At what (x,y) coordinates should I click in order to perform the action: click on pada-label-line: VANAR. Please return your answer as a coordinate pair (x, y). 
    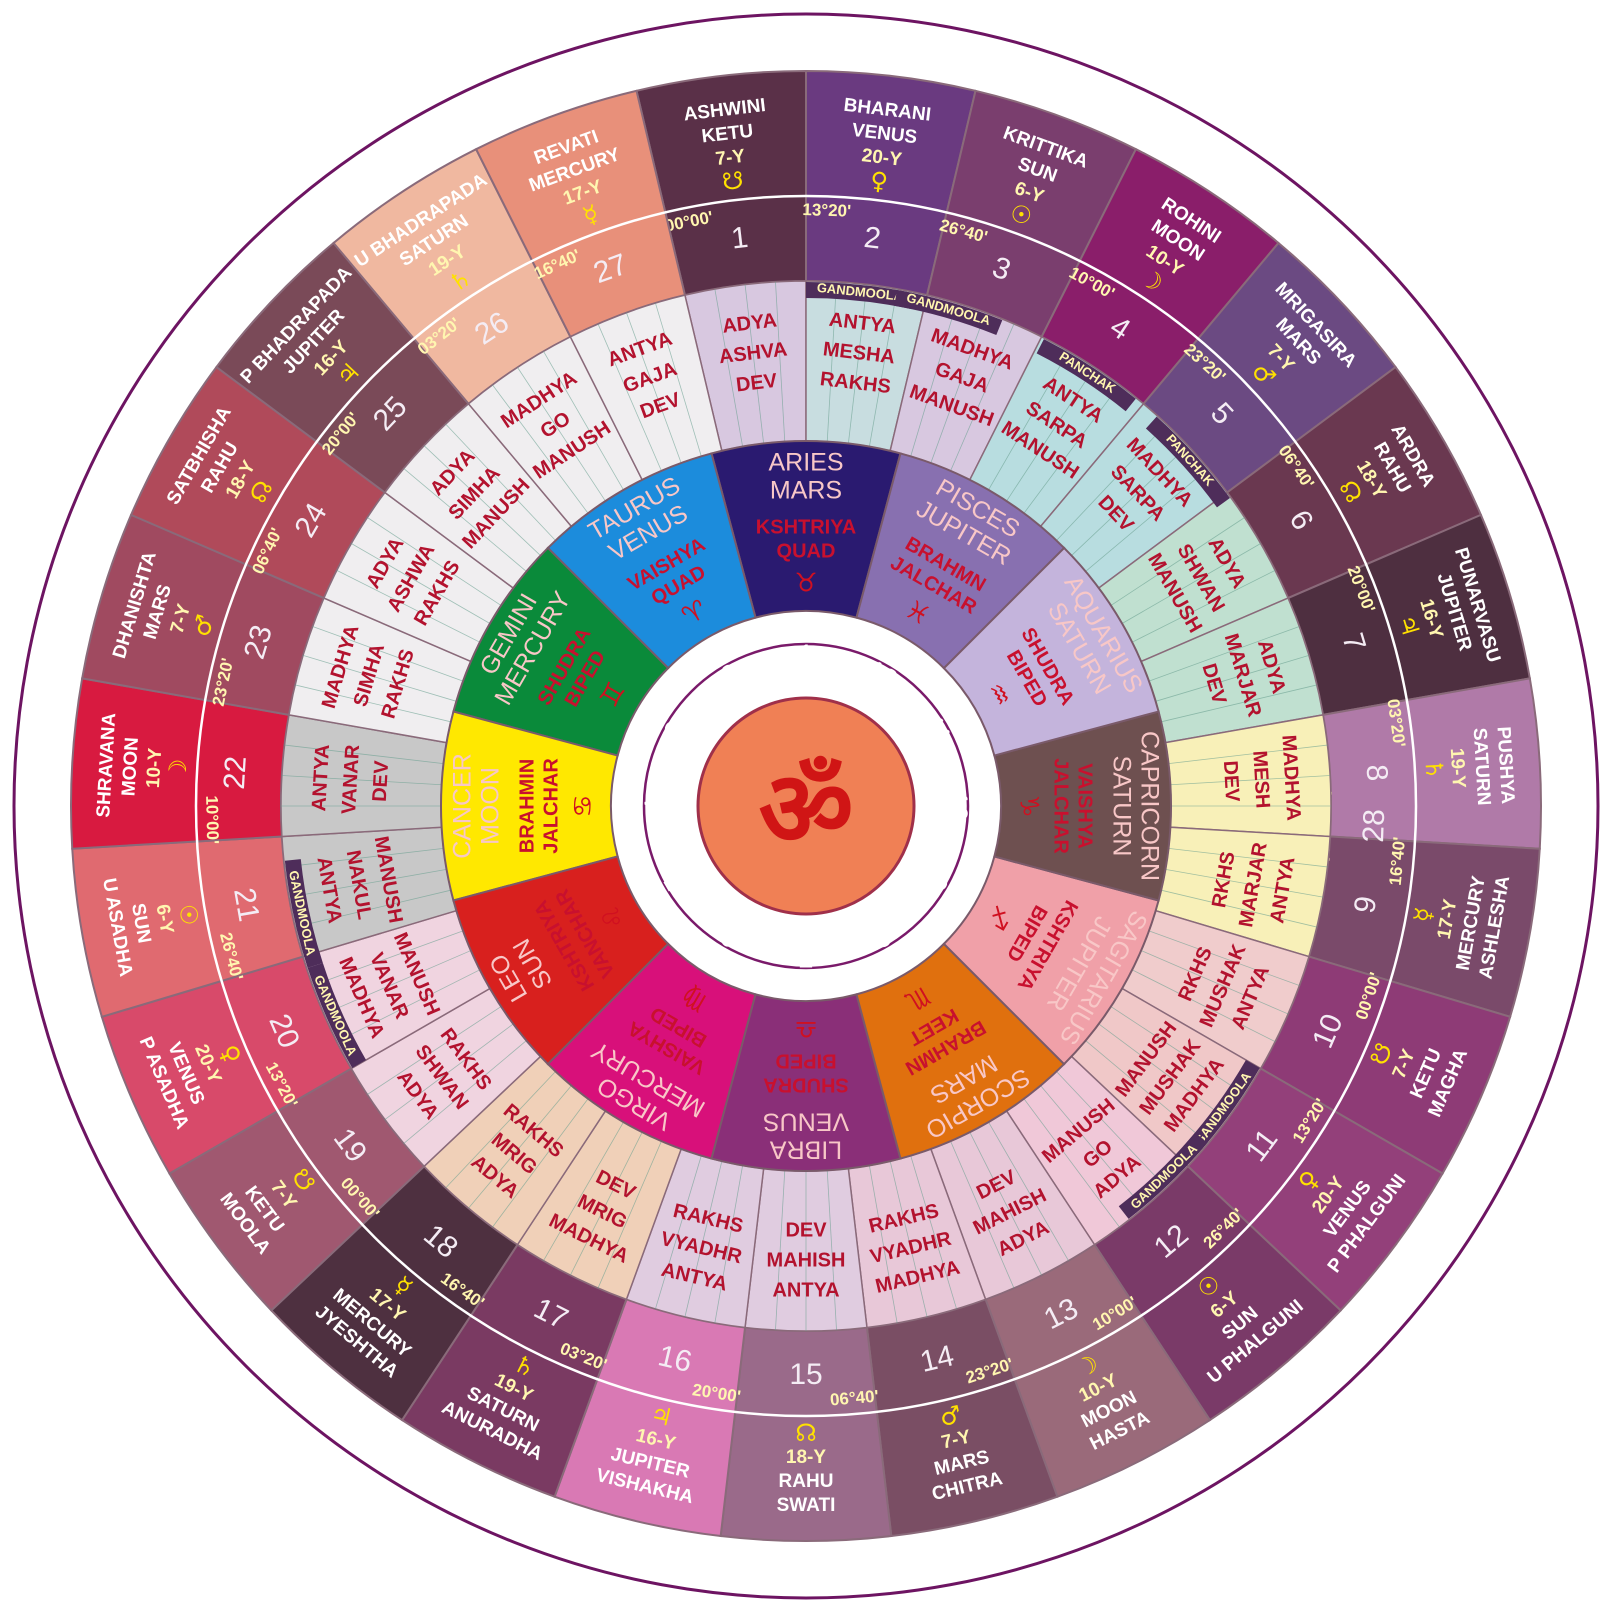
    Looking at the image, I should click on (351, 779).